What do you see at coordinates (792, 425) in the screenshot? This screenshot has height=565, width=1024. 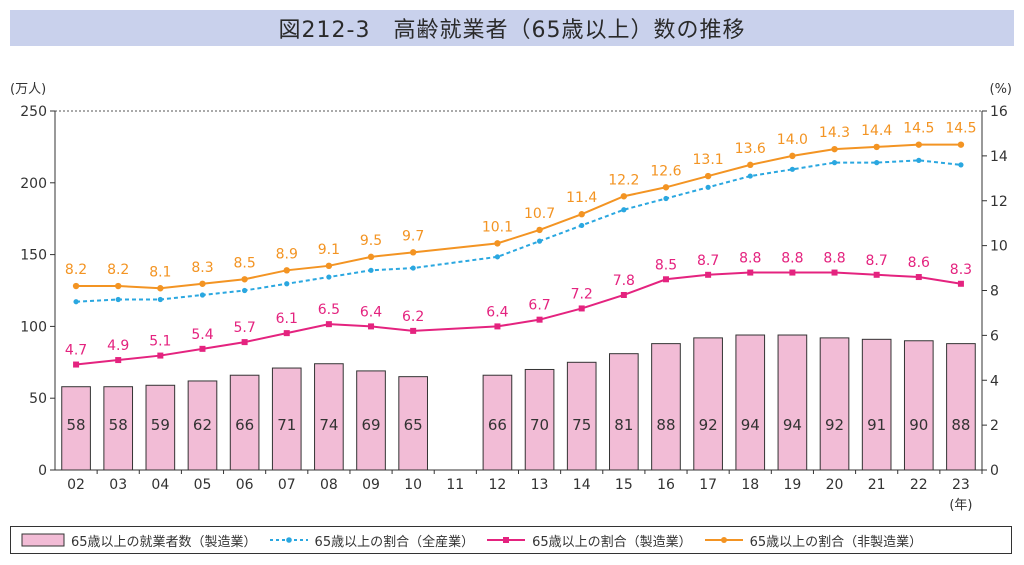 I see `bar-label: 94` at bounding box center [792, 425].